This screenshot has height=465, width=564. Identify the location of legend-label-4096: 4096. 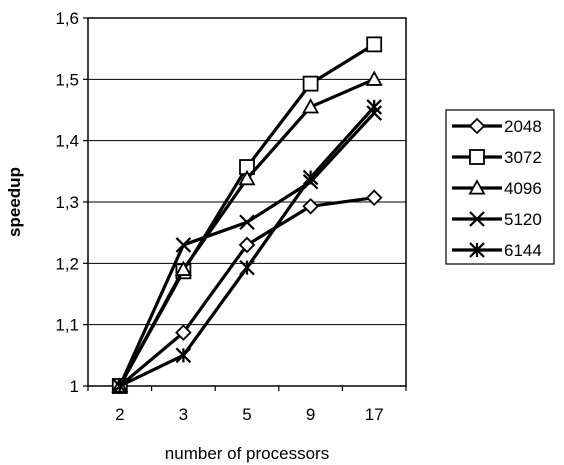
(523, 188).